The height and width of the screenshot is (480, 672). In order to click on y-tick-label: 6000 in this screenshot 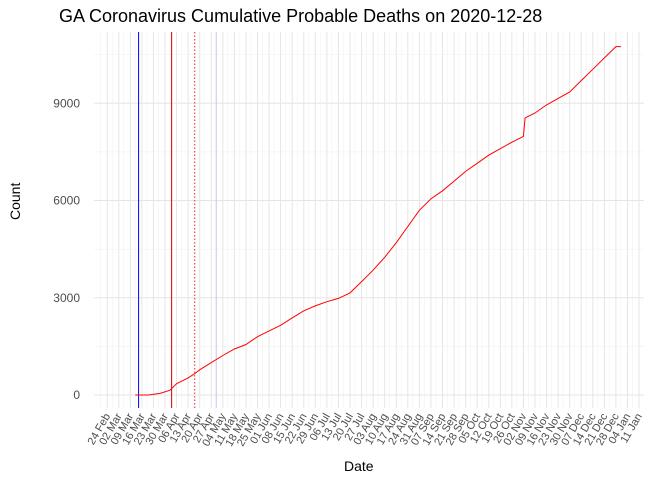, I will do `click(66, 201)`.